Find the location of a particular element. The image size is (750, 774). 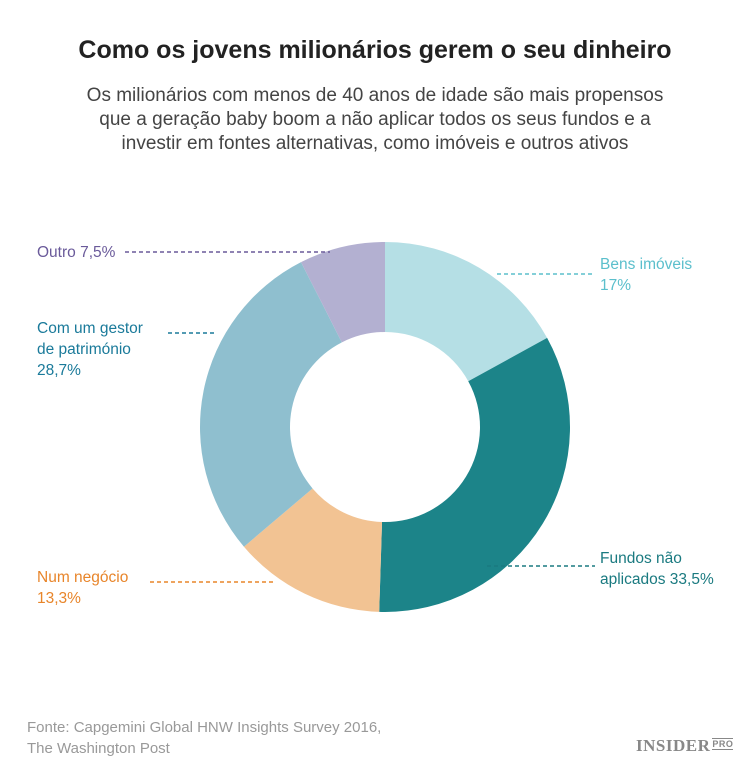

label-negocio-name: Num negócio is located at coordinates (83, 577).